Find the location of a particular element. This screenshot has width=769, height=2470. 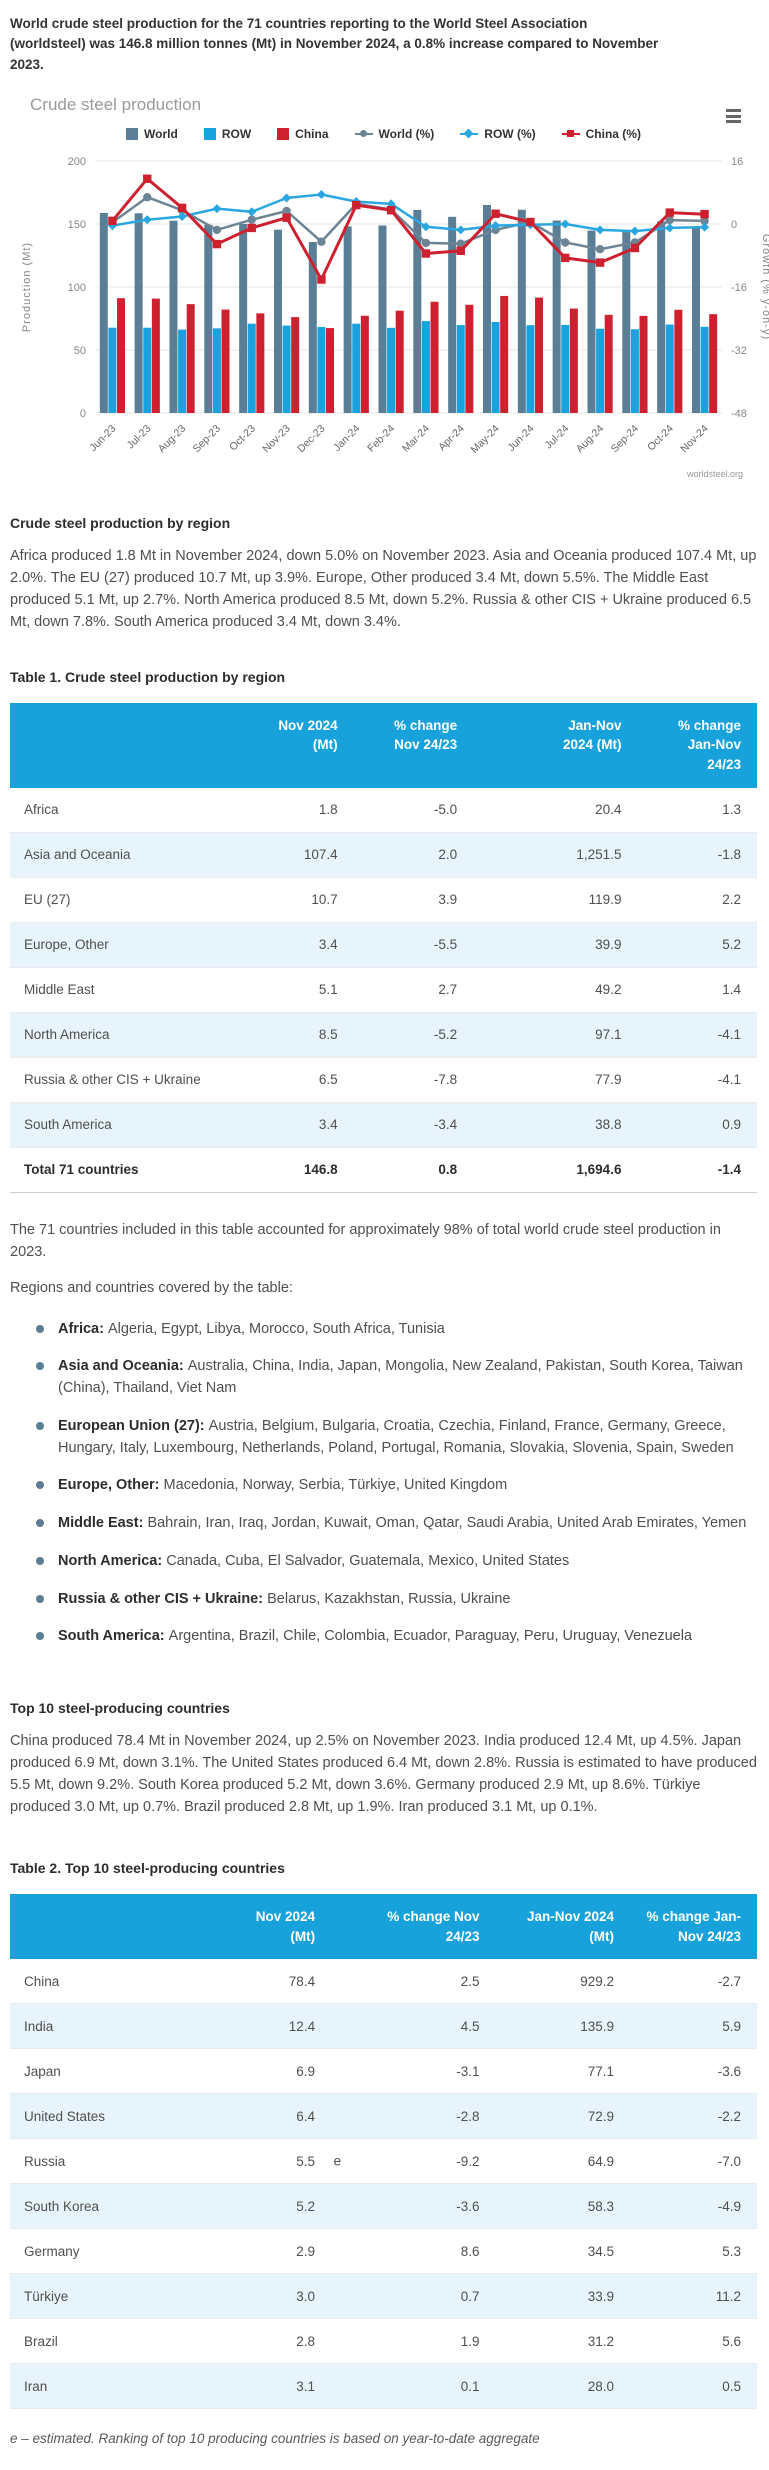

table-cell: 11.2 is located at coordinates (693, 2296).